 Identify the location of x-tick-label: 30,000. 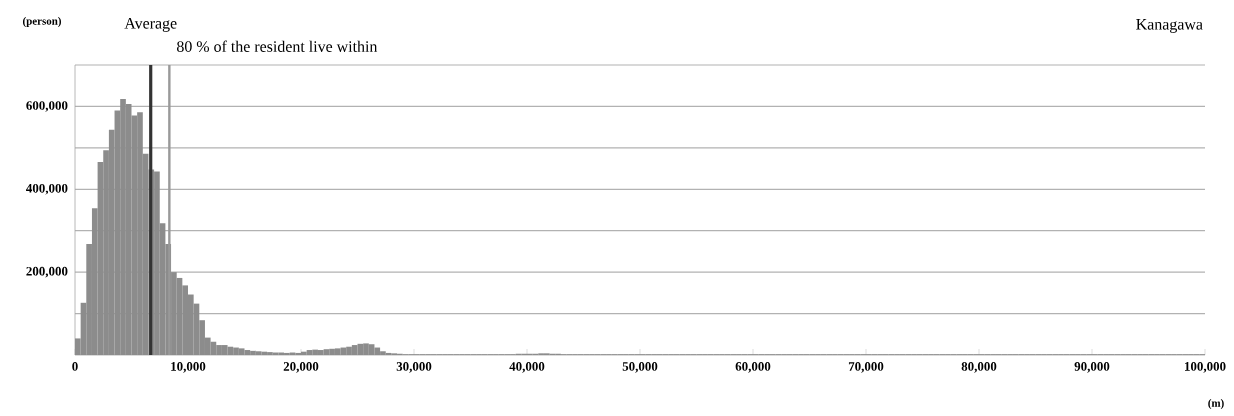
(414, 367).